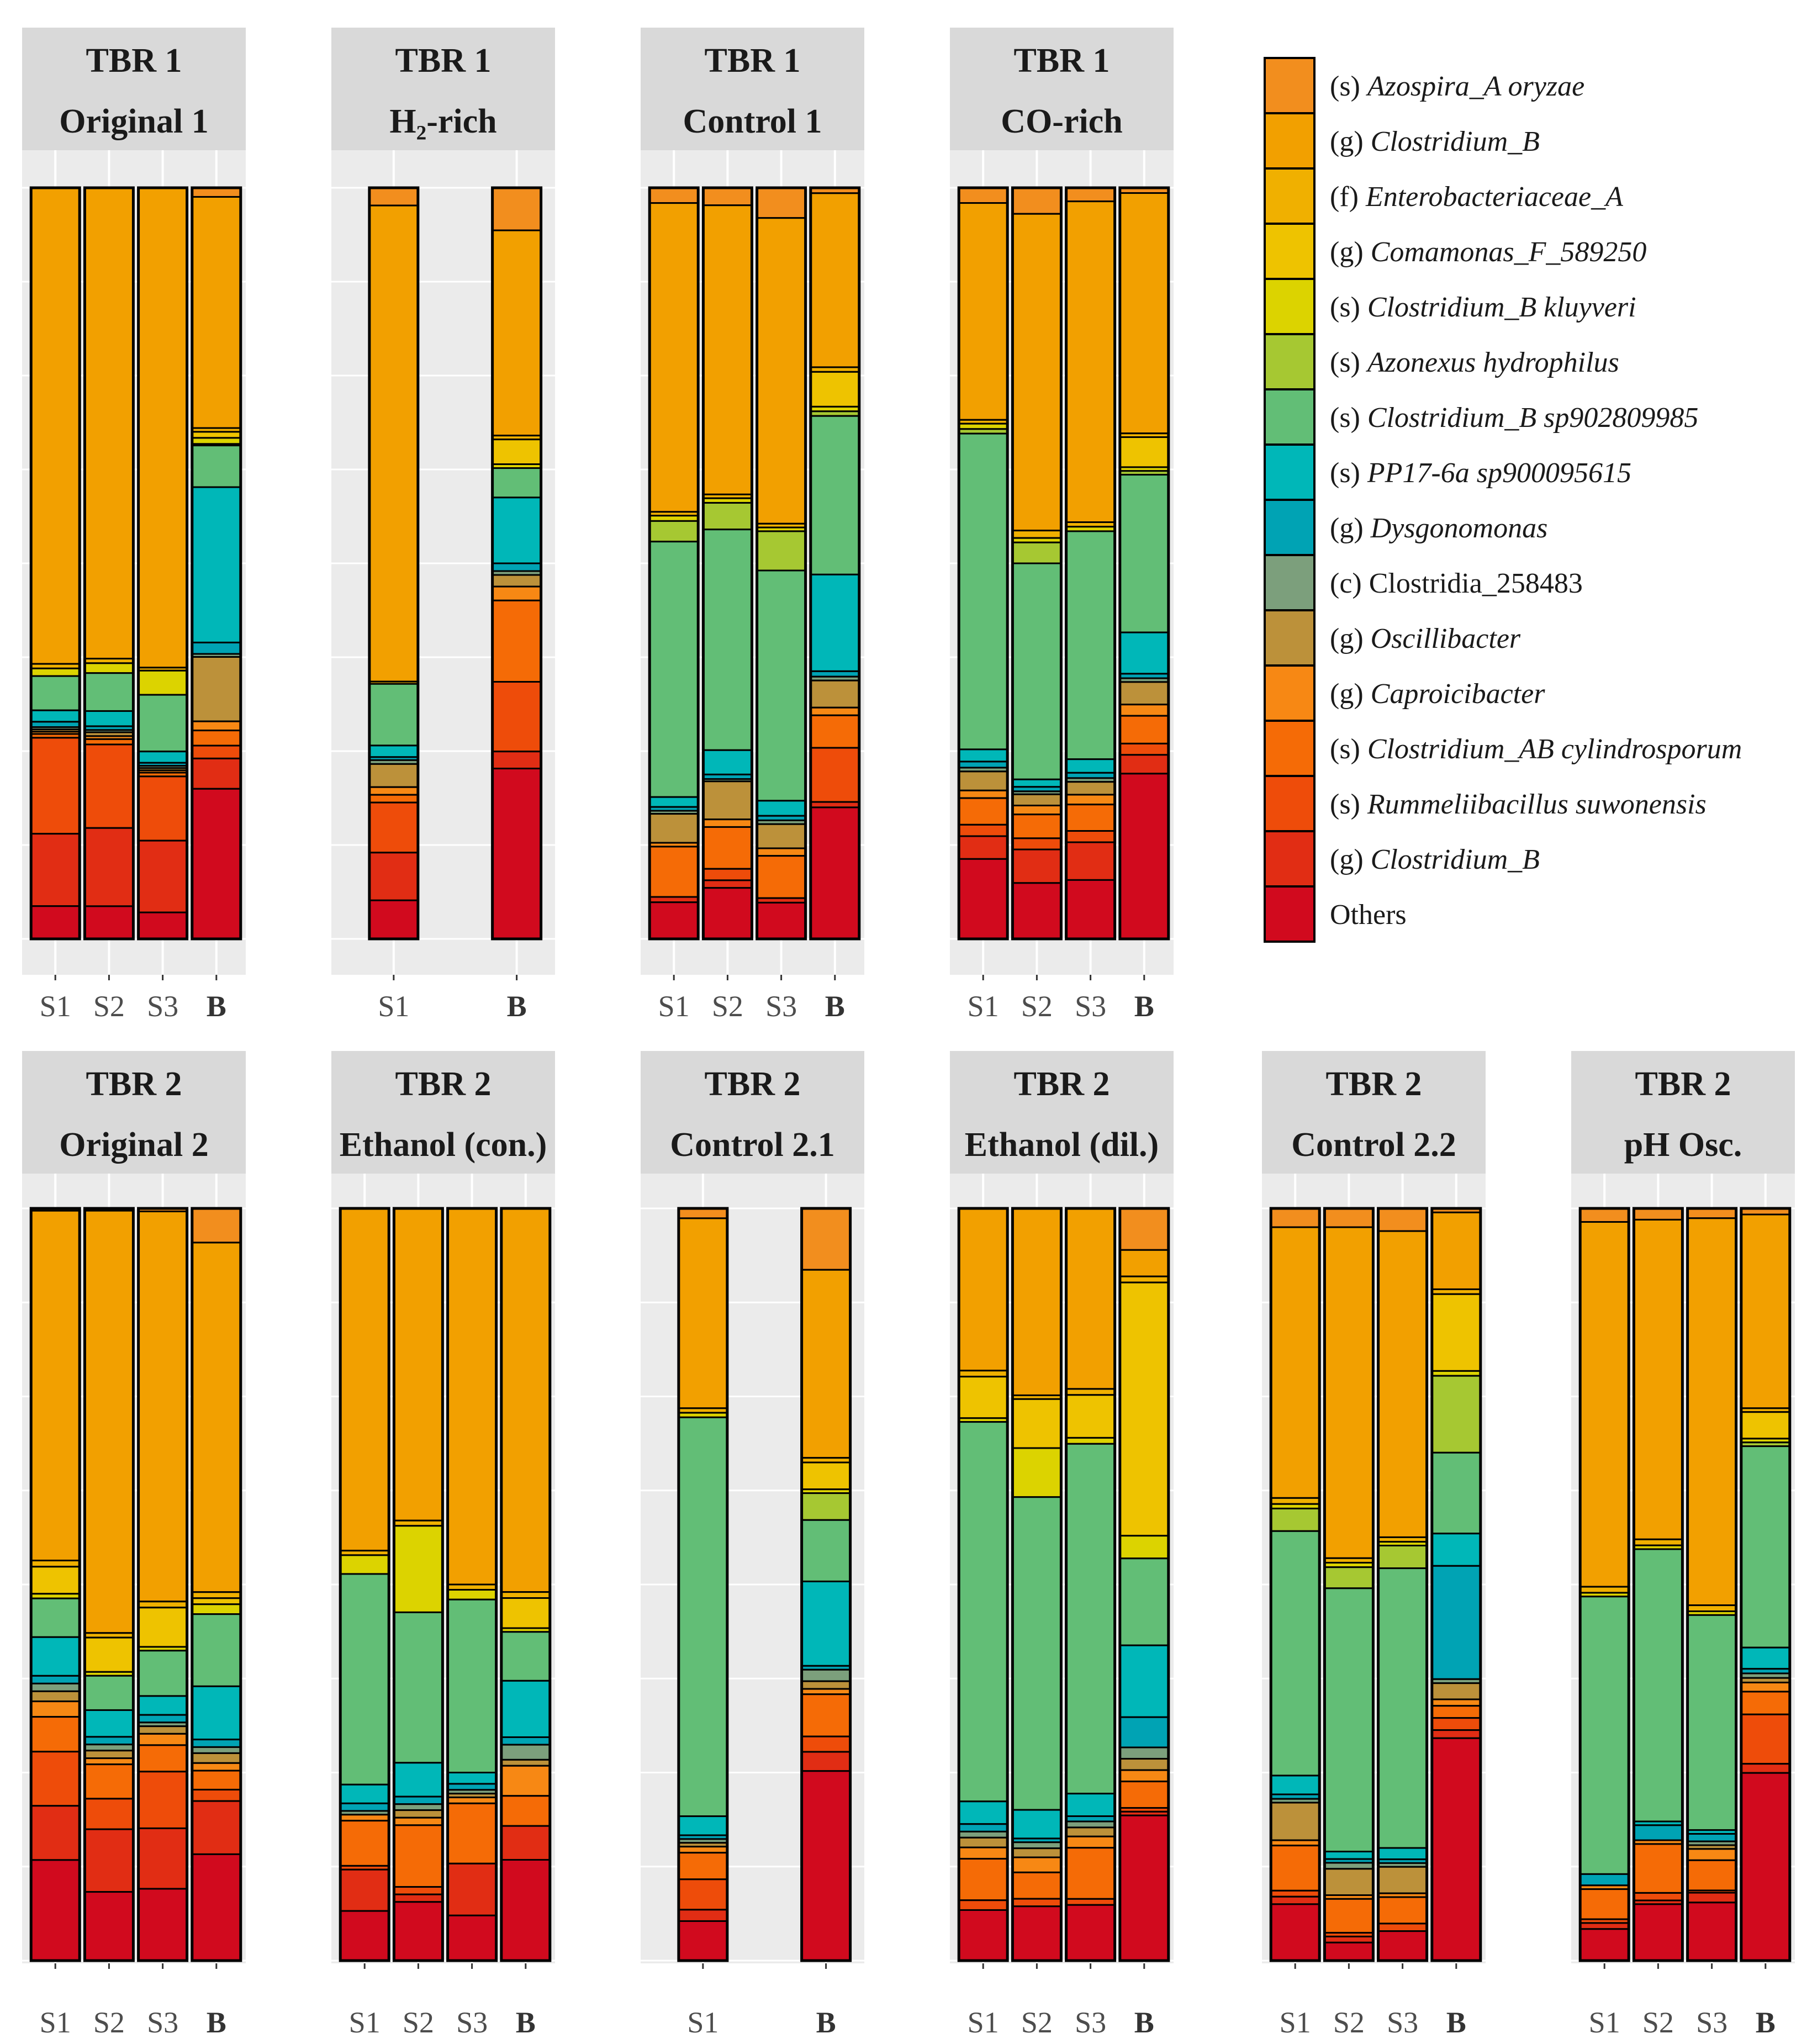 The width and height of the screenshot is (1812, 2044). I want to click on legend-label: (g) Oscillibacter, so click(1425, 638).